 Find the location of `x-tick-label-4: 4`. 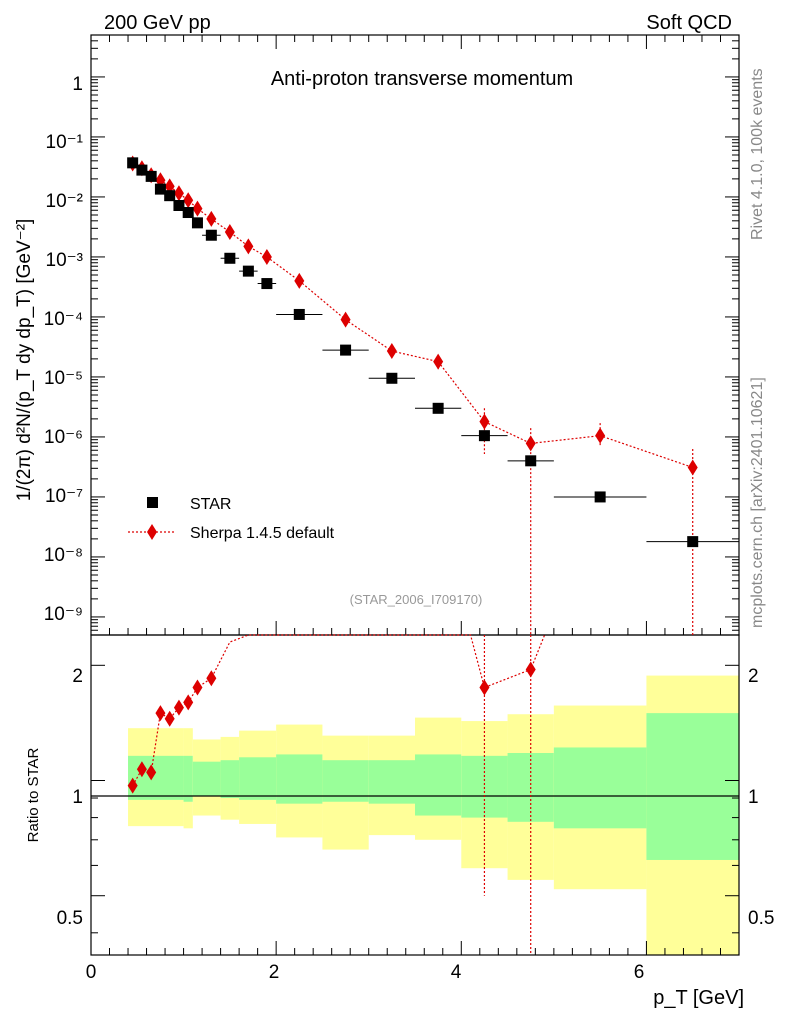

x-tick-label-4: 4 is located at coordinates (456, 972).